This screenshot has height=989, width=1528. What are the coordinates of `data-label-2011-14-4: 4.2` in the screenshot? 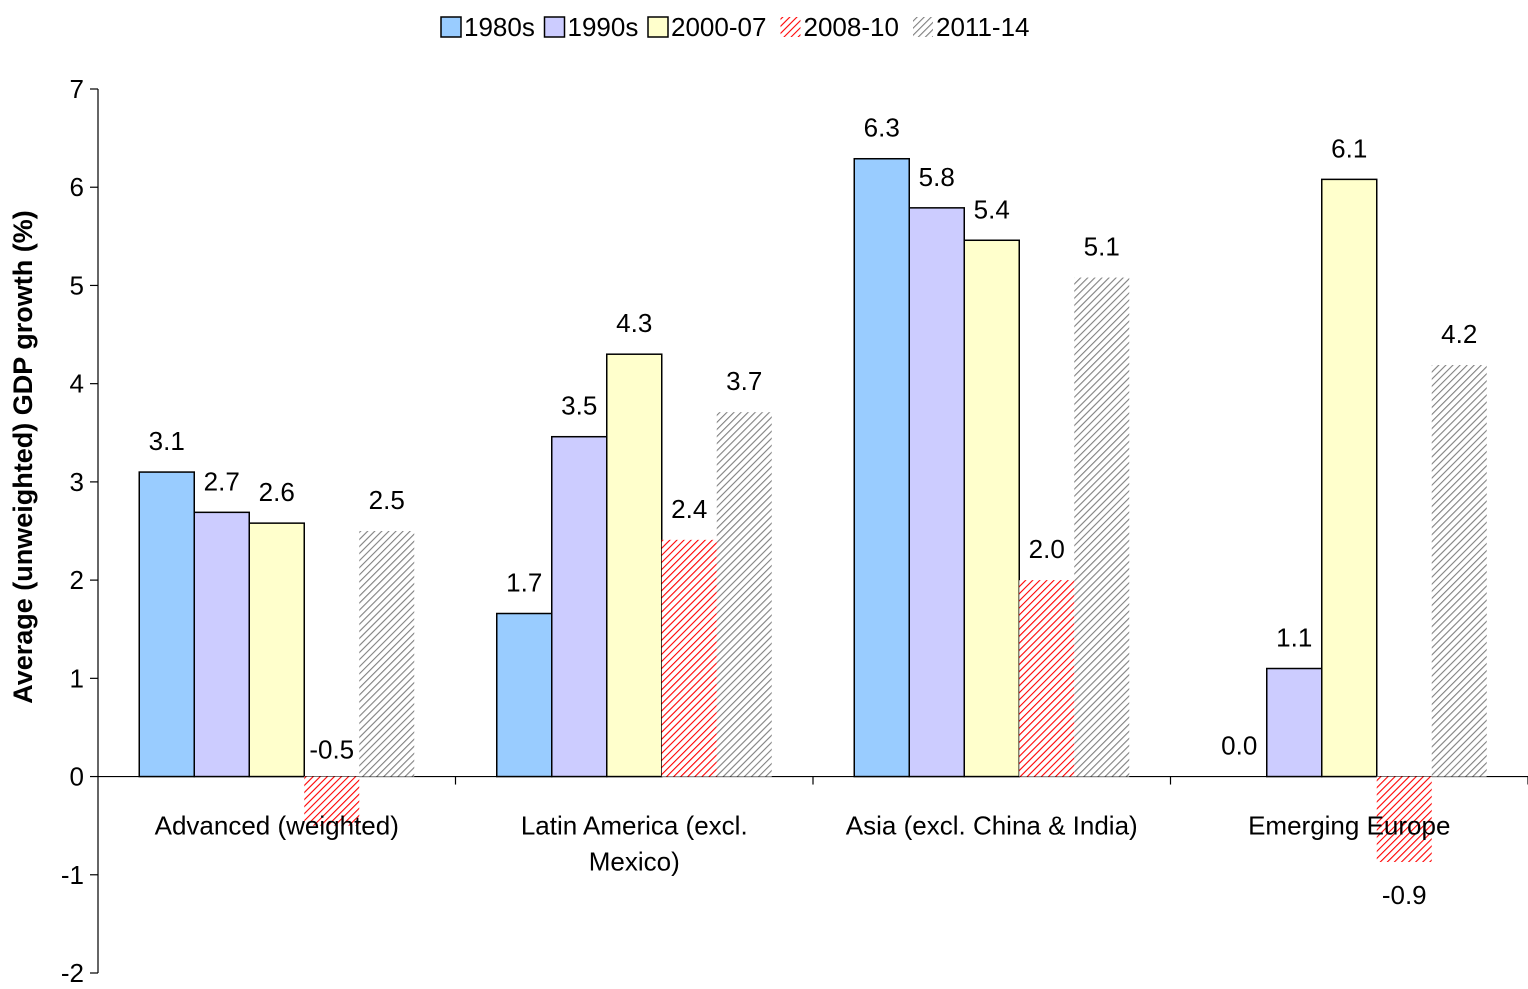 It's located at (1459, 334).